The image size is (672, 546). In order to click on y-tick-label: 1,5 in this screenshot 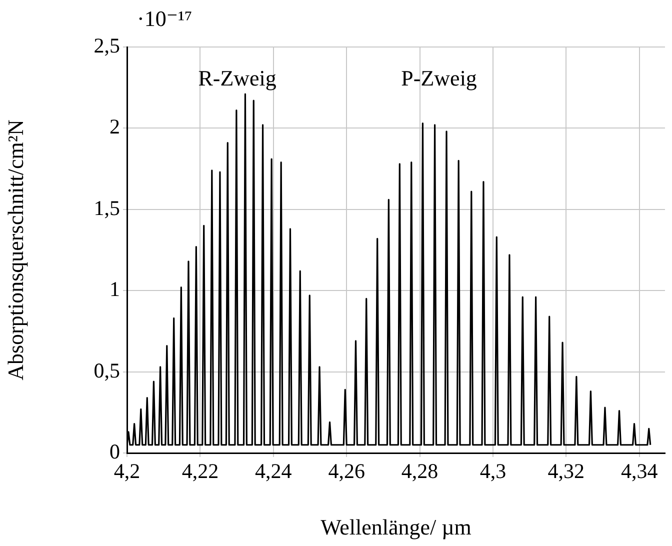, I will do `click(107, 208)`.